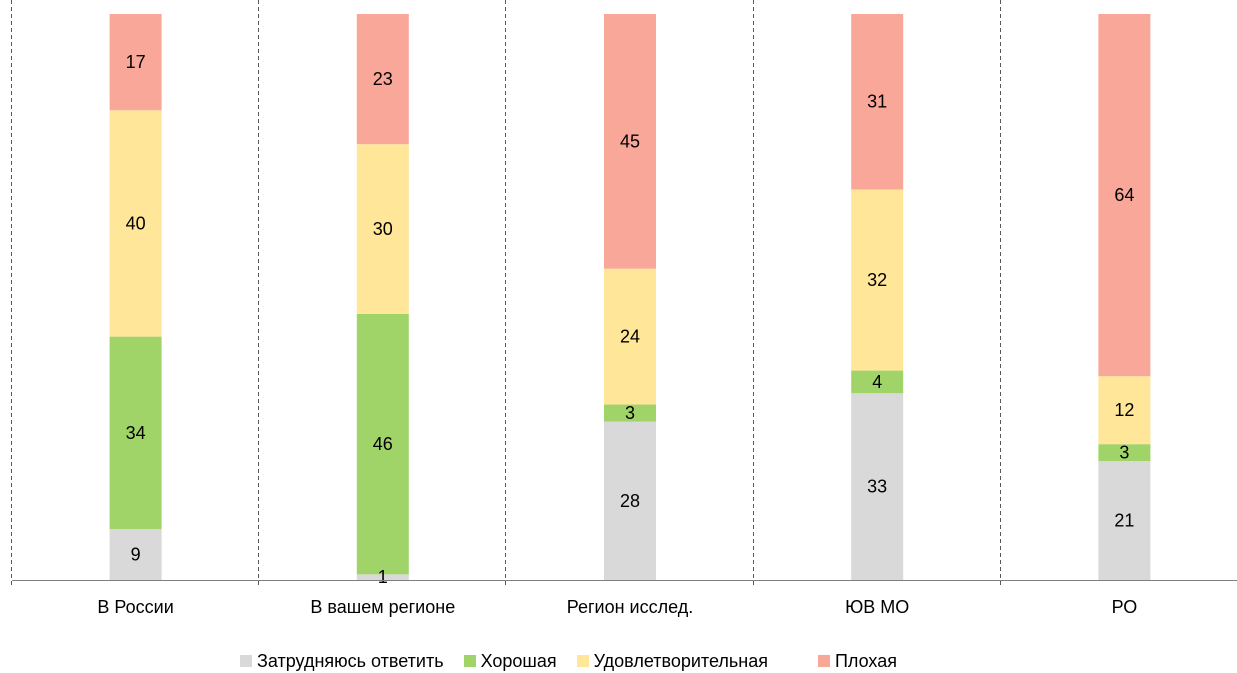 This screenshot has height=673, width=1237. What do you see at coordinates (877, 607) in the screenshot?
I see `x-tick-label: ЮВ МО` at bounding box center [877, 607].